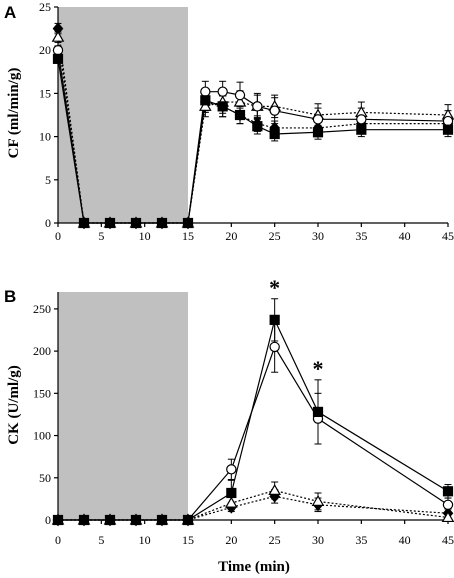 The height and width of the screenshot is (578, 454). What do you see at coordinates (10, 12) in the screenshot?
I see `panel-a-letter: A` at bounding box center [10, 12].